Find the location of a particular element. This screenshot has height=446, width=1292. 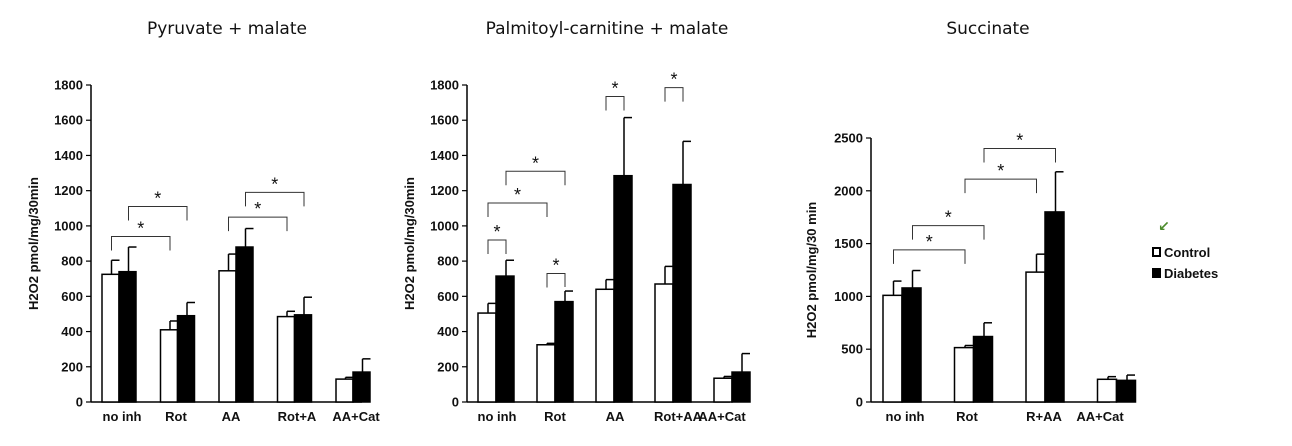

y-tick-label: 2500 is located at coordinates (848, 138).